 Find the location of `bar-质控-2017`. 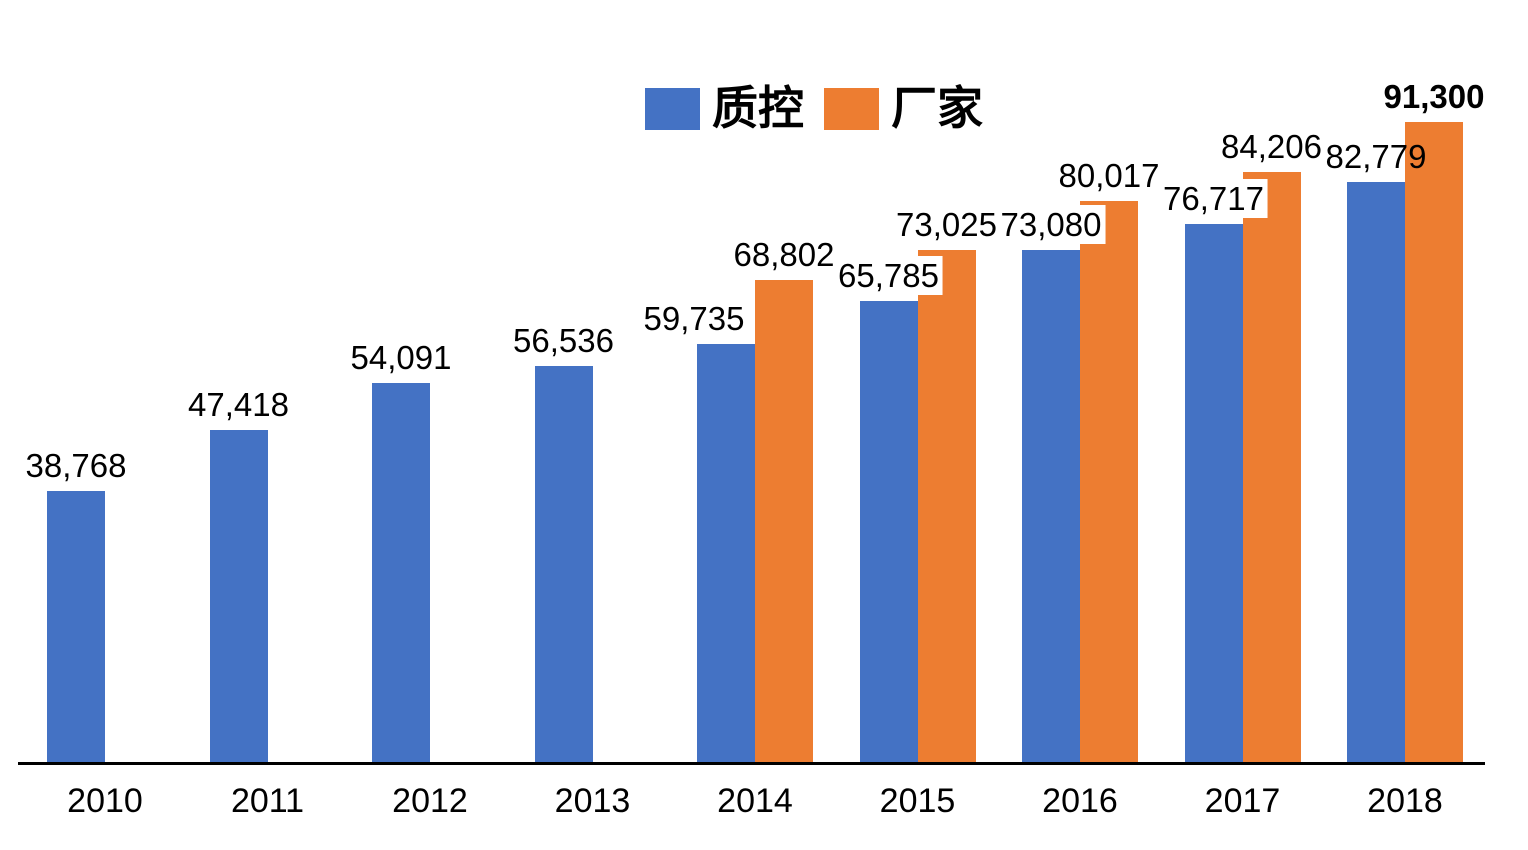

bar-质控-2017 is located at coordinates (1213, 493).